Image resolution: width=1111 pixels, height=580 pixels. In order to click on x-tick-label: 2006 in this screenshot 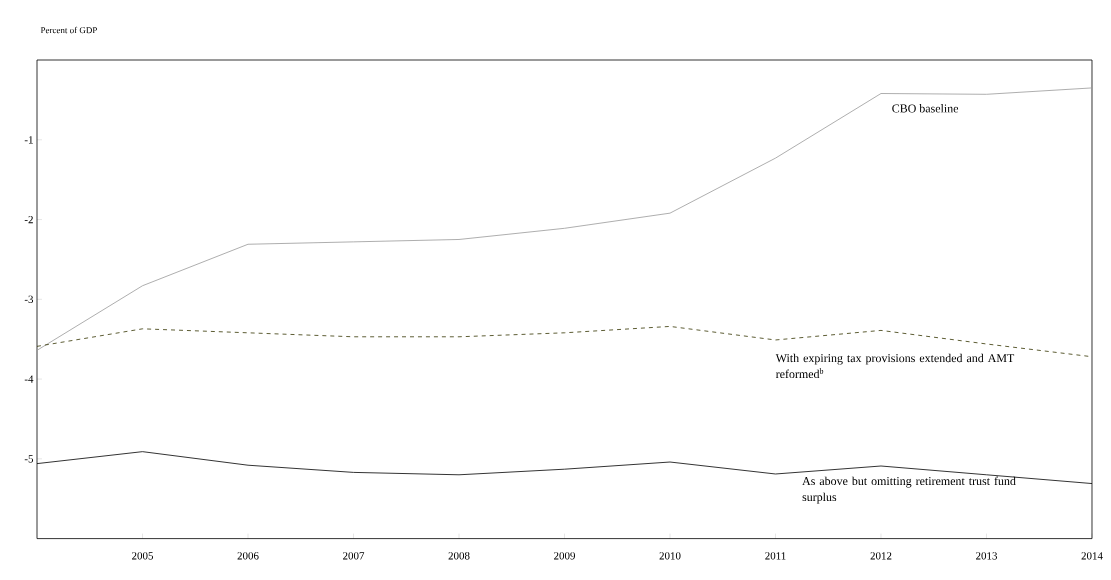, I will do `click(248, 556)`.